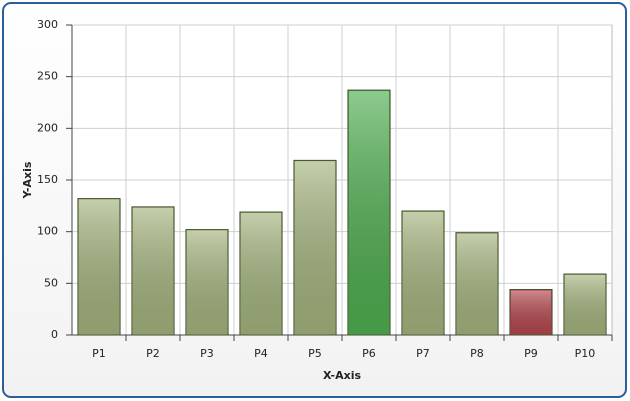 The image size is (630, 401). What do you see at coordinates (47, 231) in the screenshot?
I see `y-tick-label: 100` at bounding box center [47, 231].